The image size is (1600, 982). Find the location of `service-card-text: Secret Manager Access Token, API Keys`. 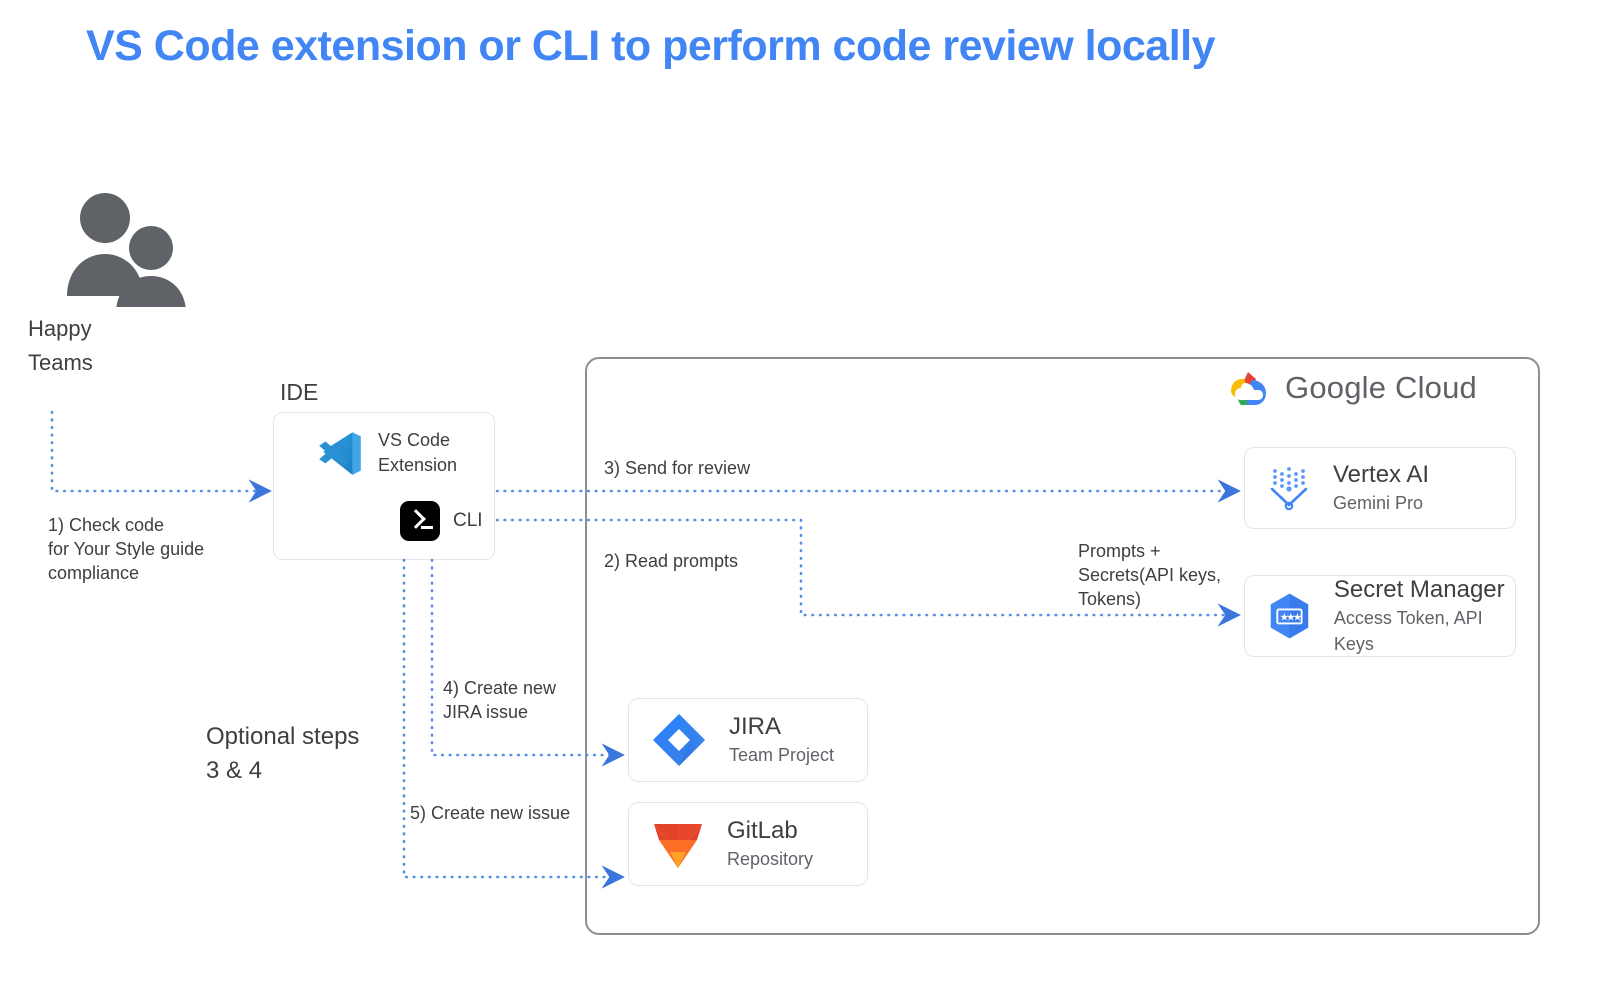

service-card-text: Secret Manager Access Token, API Keys is located at coordinates (1424, 616).